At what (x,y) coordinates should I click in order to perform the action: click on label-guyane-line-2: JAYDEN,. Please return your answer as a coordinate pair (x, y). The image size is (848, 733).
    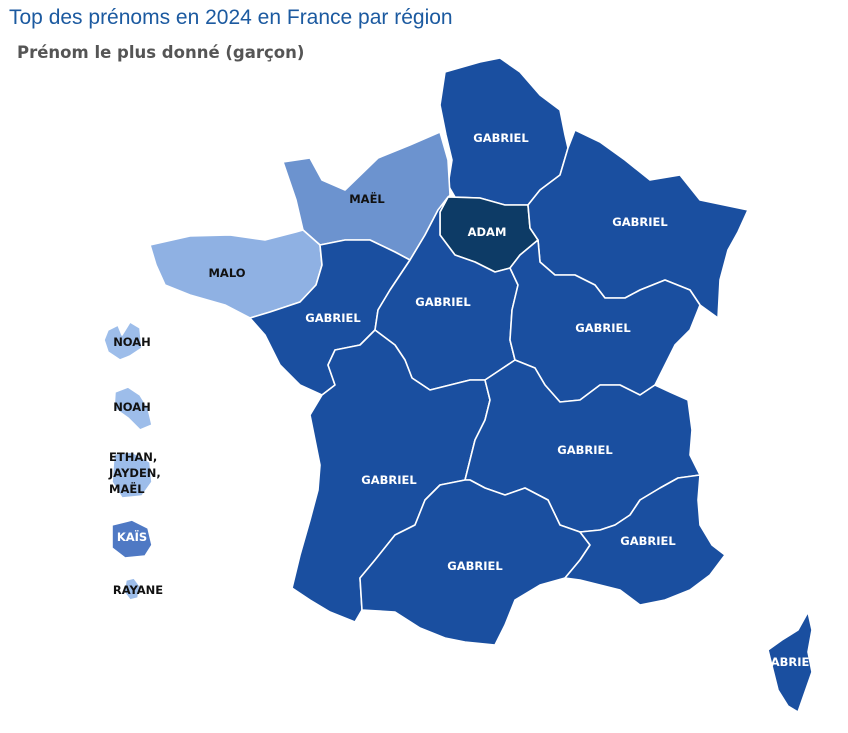
    Looking at the image, I should click on (134, 473).